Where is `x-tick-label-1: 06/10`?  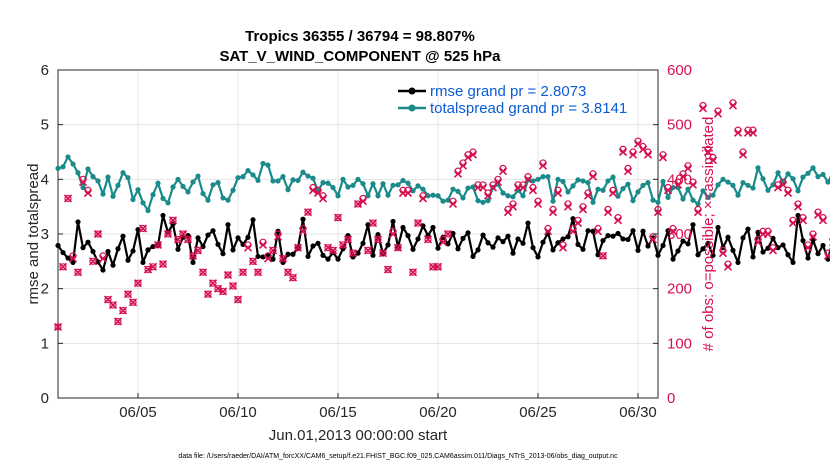
x-tick-label-1: 06/10 is located at coordinates (238, 412).